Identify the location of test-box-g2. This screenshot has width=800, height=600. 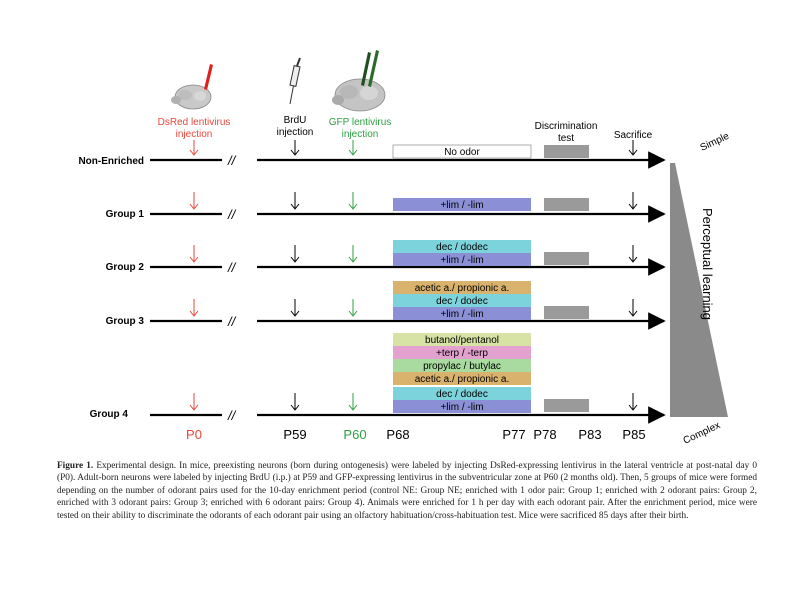
(566, 258).